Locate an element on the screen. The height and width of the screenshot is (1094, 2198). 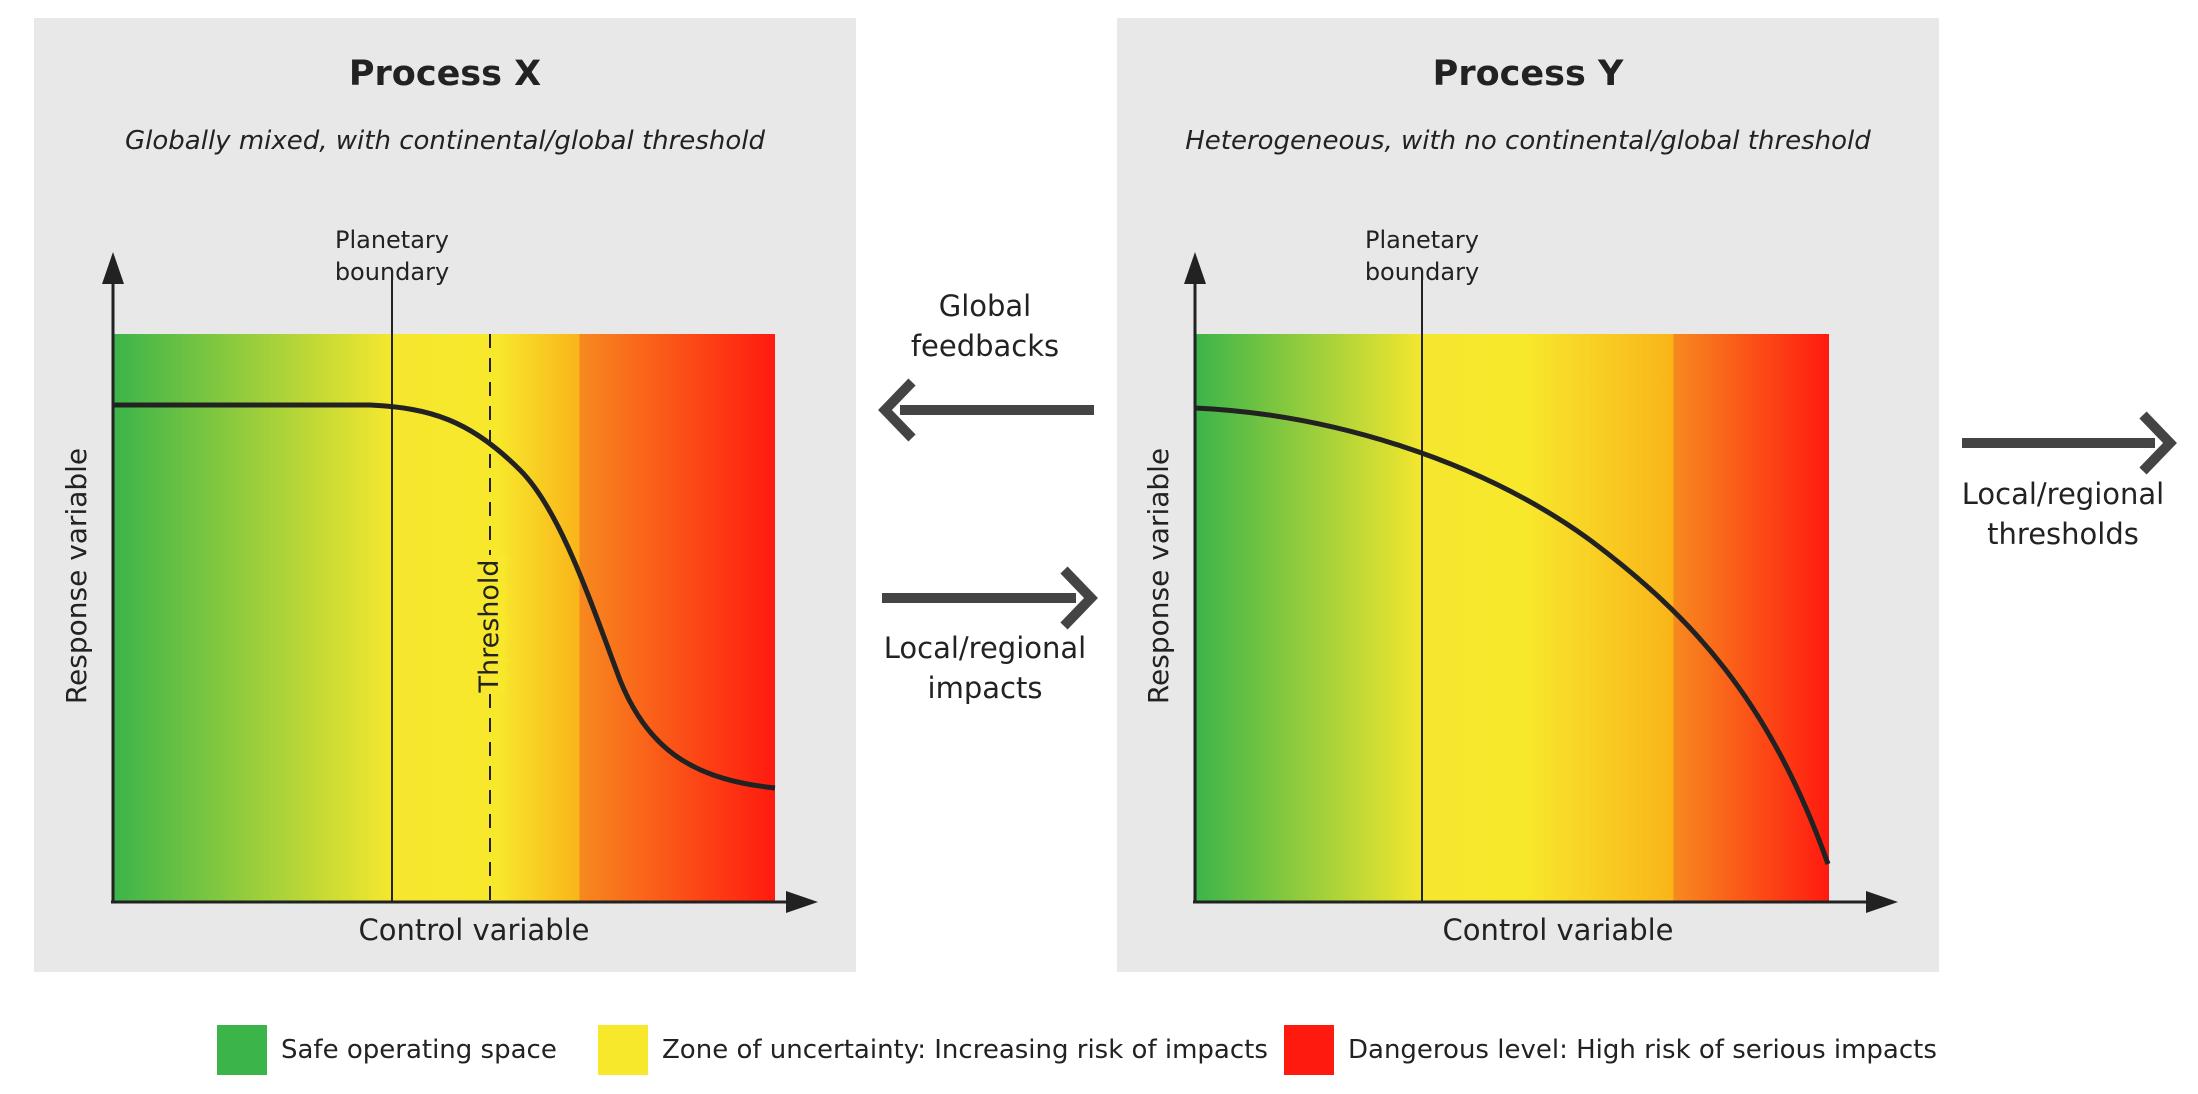
risk-gradient-zone is located at coordinates (1512, 618).